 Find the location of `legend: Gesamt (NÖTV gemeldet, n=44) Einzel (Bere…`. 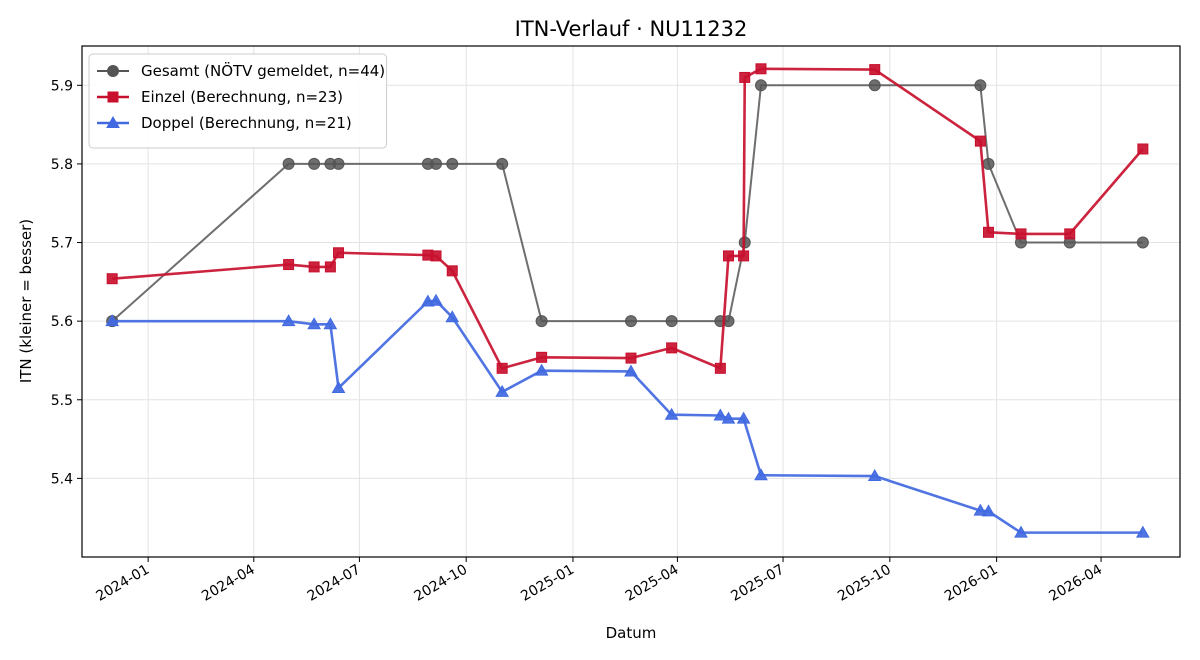

legend: Gesamt (NÖTV gemeldet, n=44) Einzel (Bere… is located at coordinates (238, 101).